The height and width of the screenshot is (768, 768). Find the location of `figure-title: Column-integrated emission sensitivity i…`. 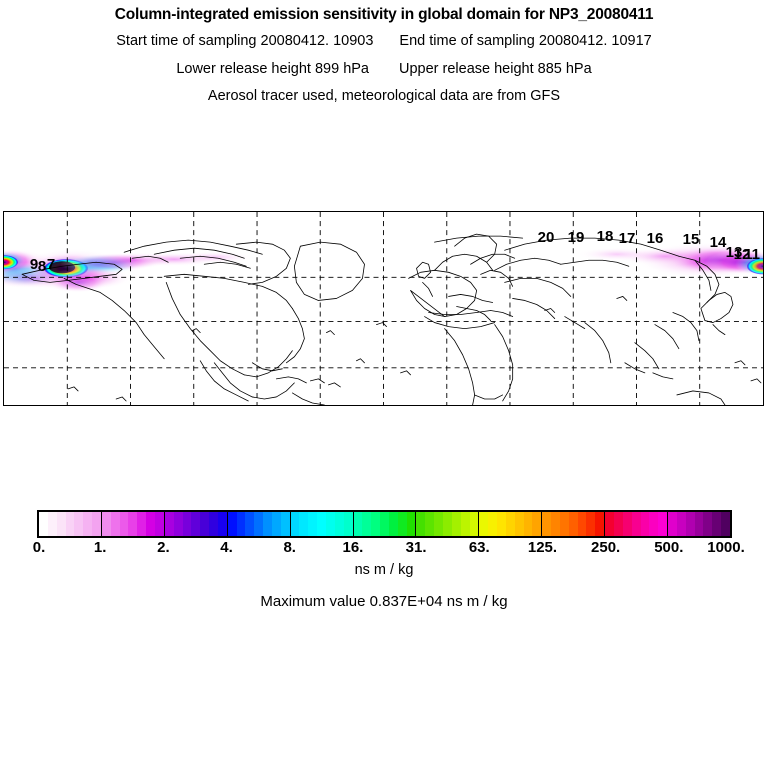

figure-title: Column-integrated emission sensitivity i… is located at coordinates (384, 14).